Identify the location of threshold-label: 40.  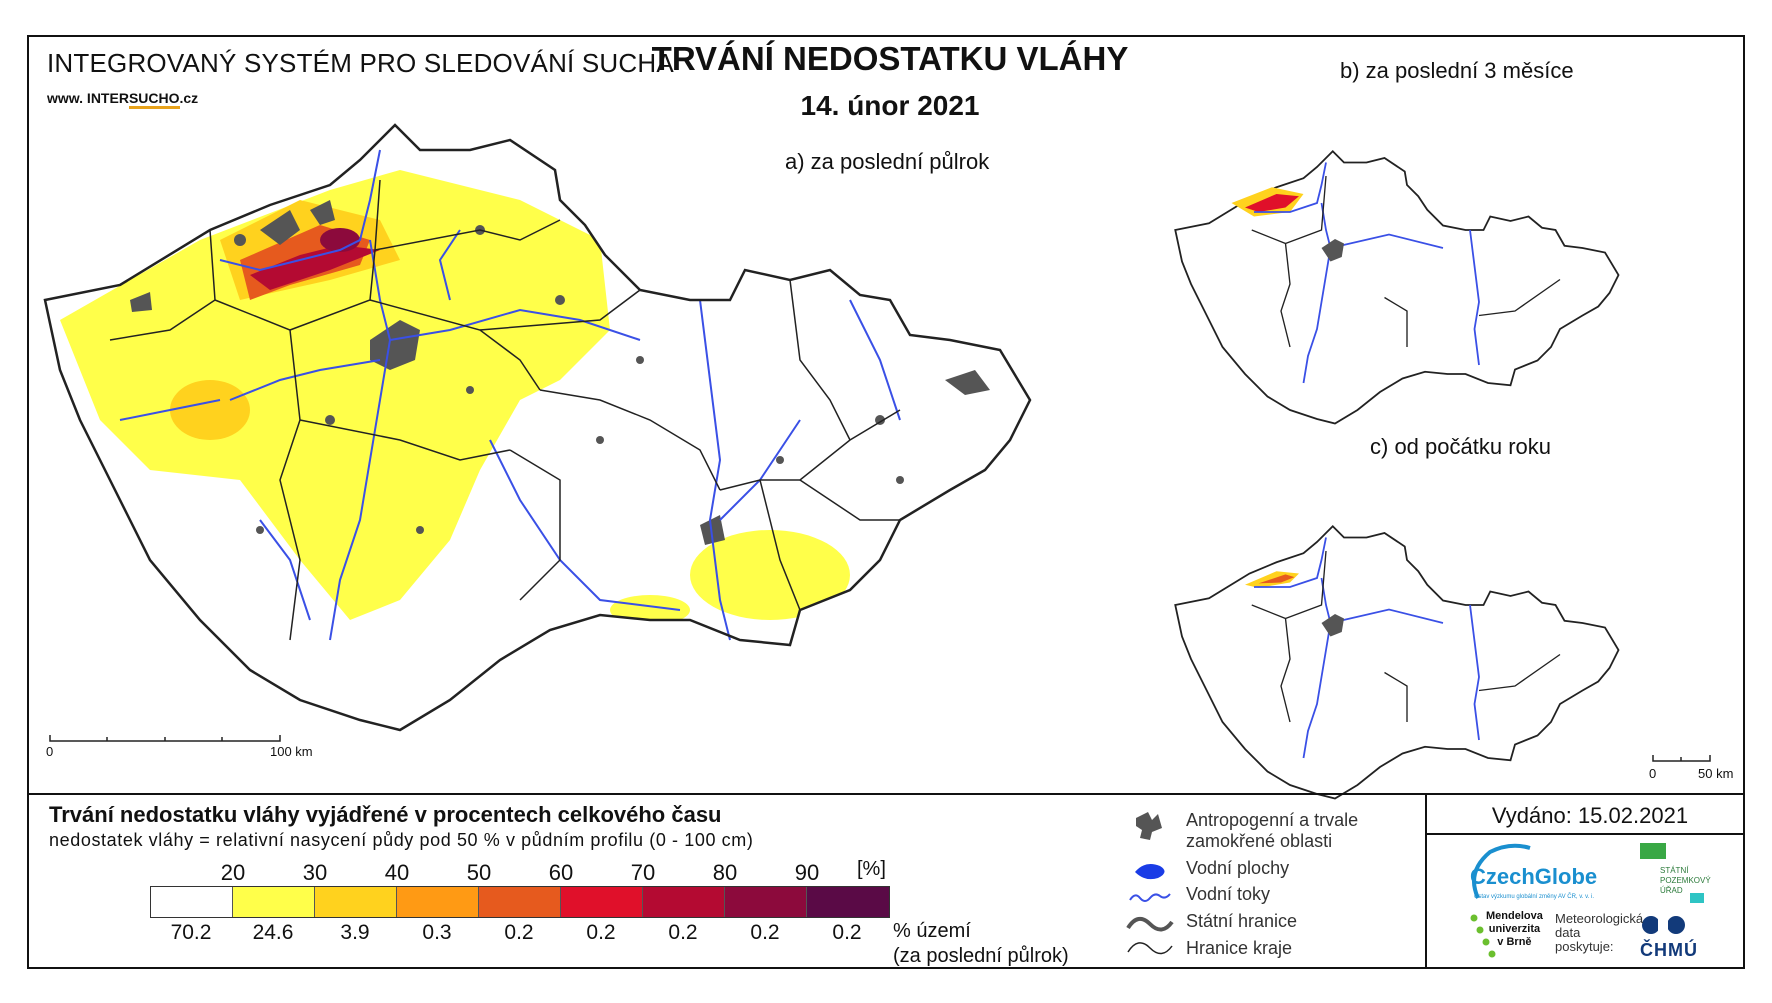
(397, 872).